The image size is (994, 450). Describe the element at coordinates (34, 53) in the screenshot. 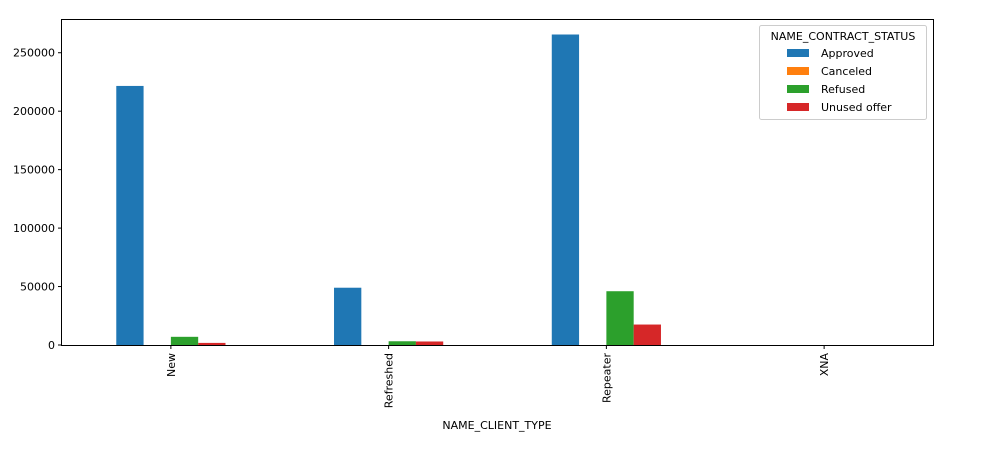

I see `y-tick-label-250000: 250000` at that location.